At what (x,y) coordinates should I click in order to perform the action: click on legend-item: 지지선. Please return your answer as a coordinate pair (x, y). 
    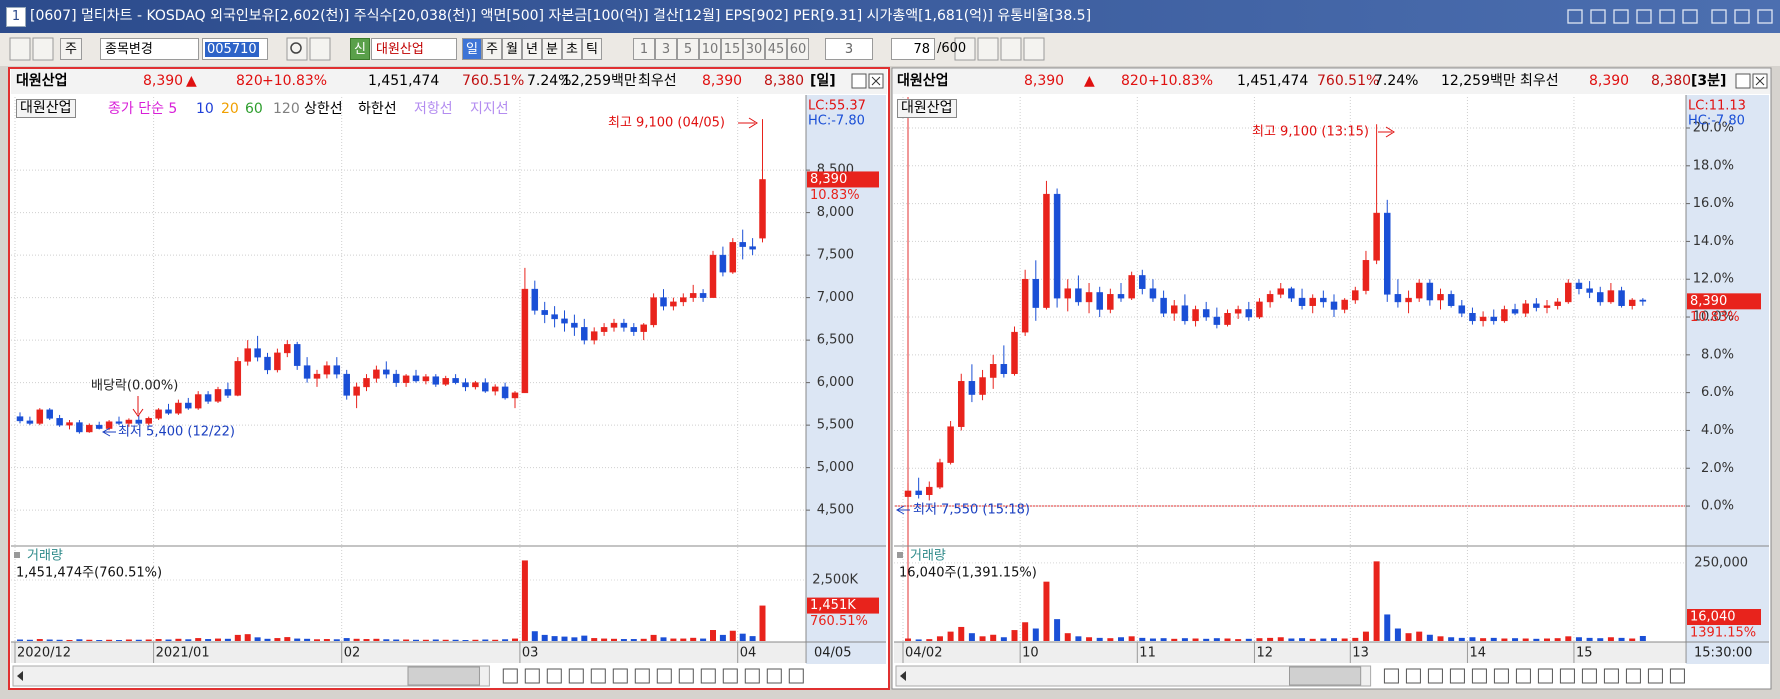
    Looking at the image, I should click on (489, 109).